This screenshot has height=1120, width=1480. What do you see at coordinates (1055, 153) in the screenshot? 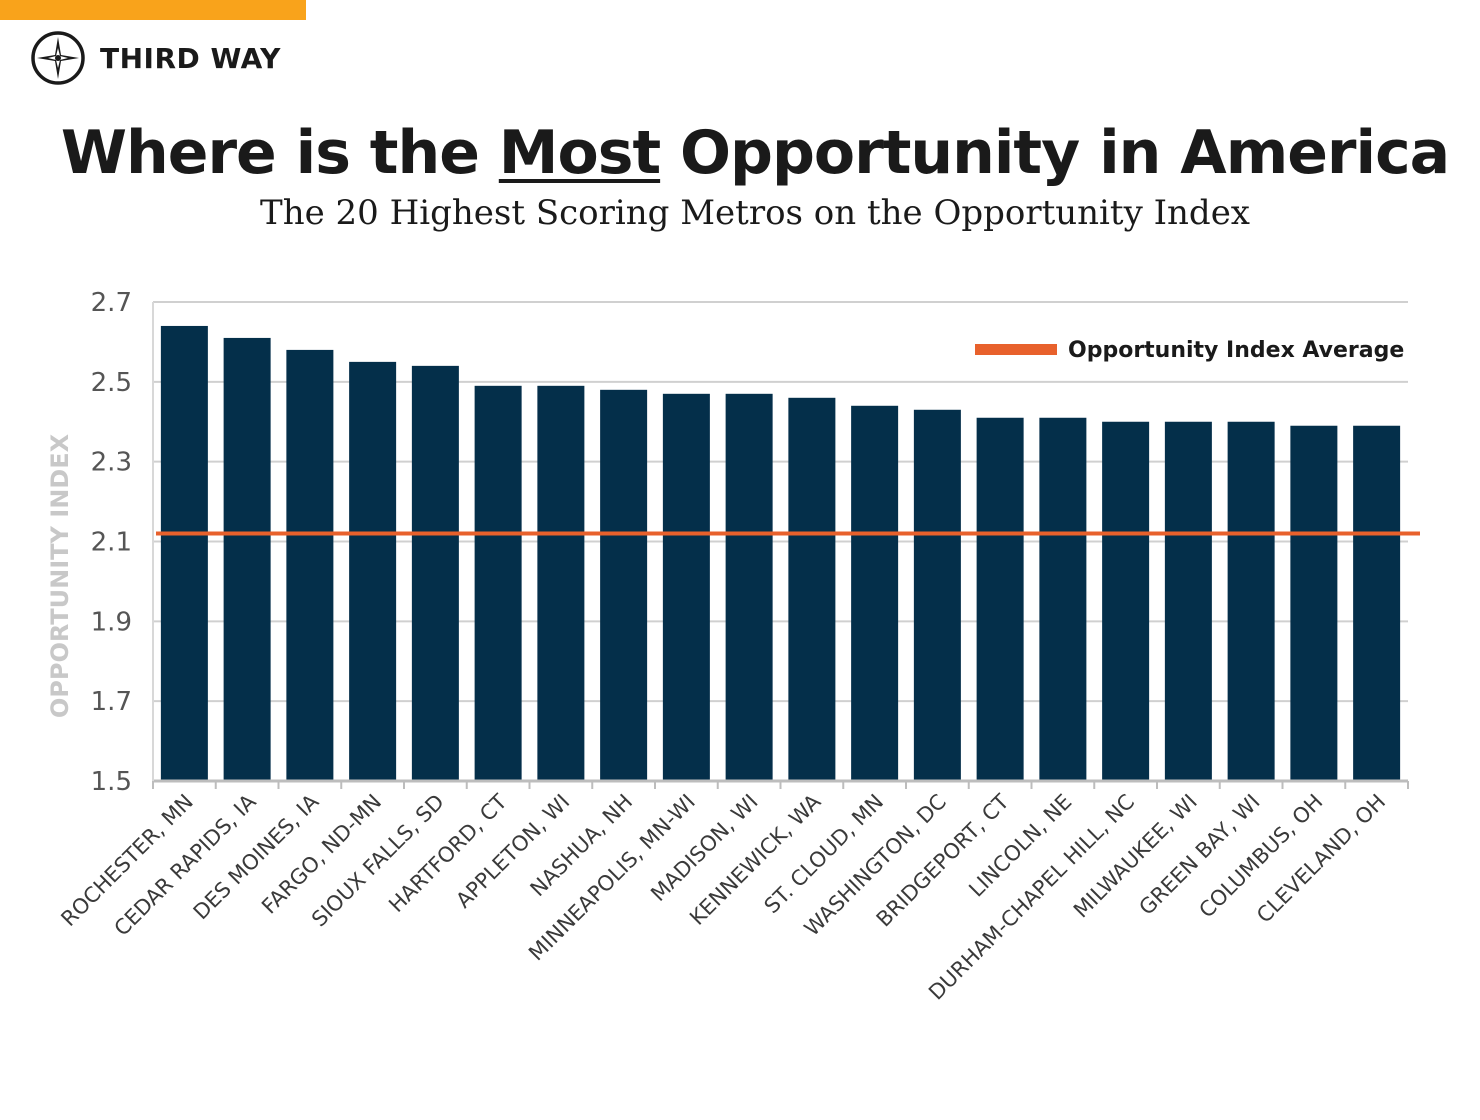
I see `title-part-after: Opportunity in America` at bounding box center [1055, 153].